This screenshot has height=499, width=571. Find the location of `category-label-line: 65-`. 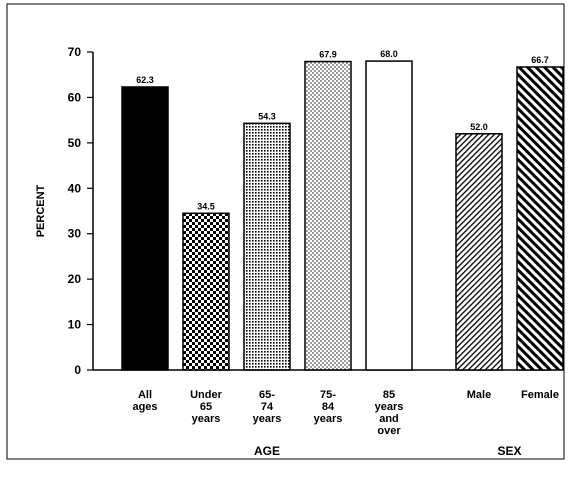

category-label-line: 65- is located at coordinates (267, 395).